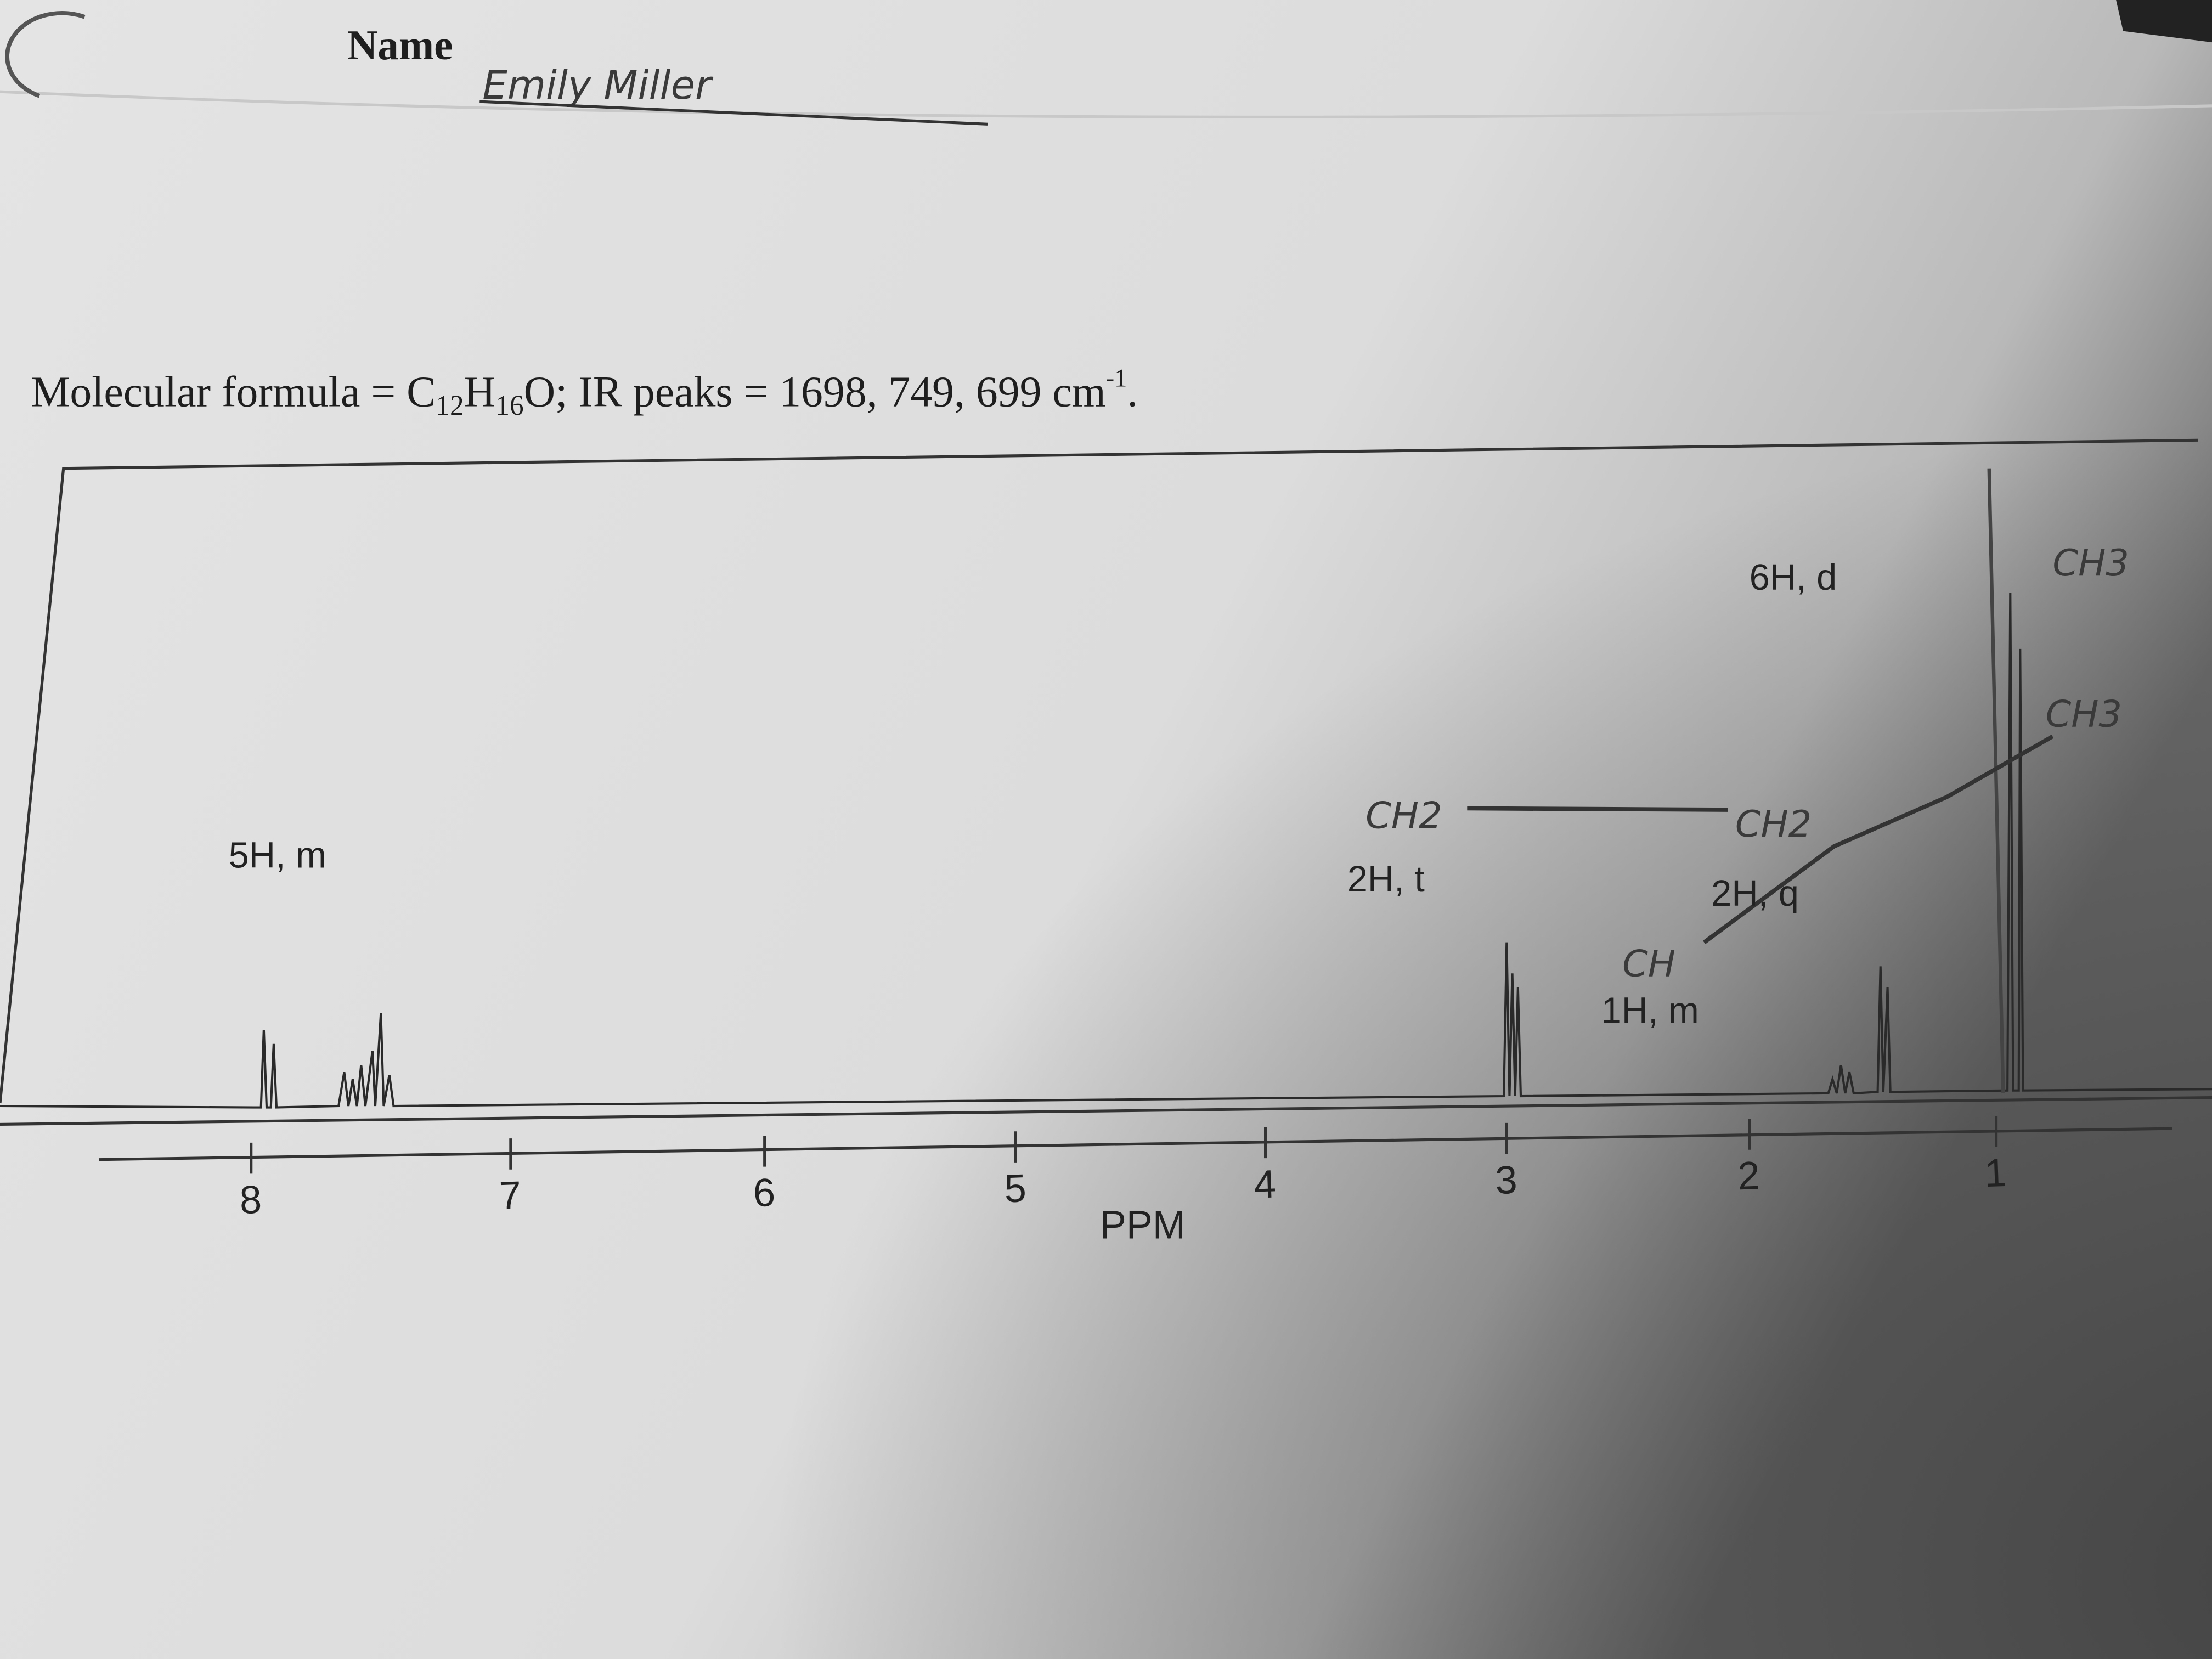 The height and width of the screenshot is (1659, 2212). What do you see at coordinates (2164, 21) in the screenshot?
I see `corner-dark` at bounding box center [2164, 21].